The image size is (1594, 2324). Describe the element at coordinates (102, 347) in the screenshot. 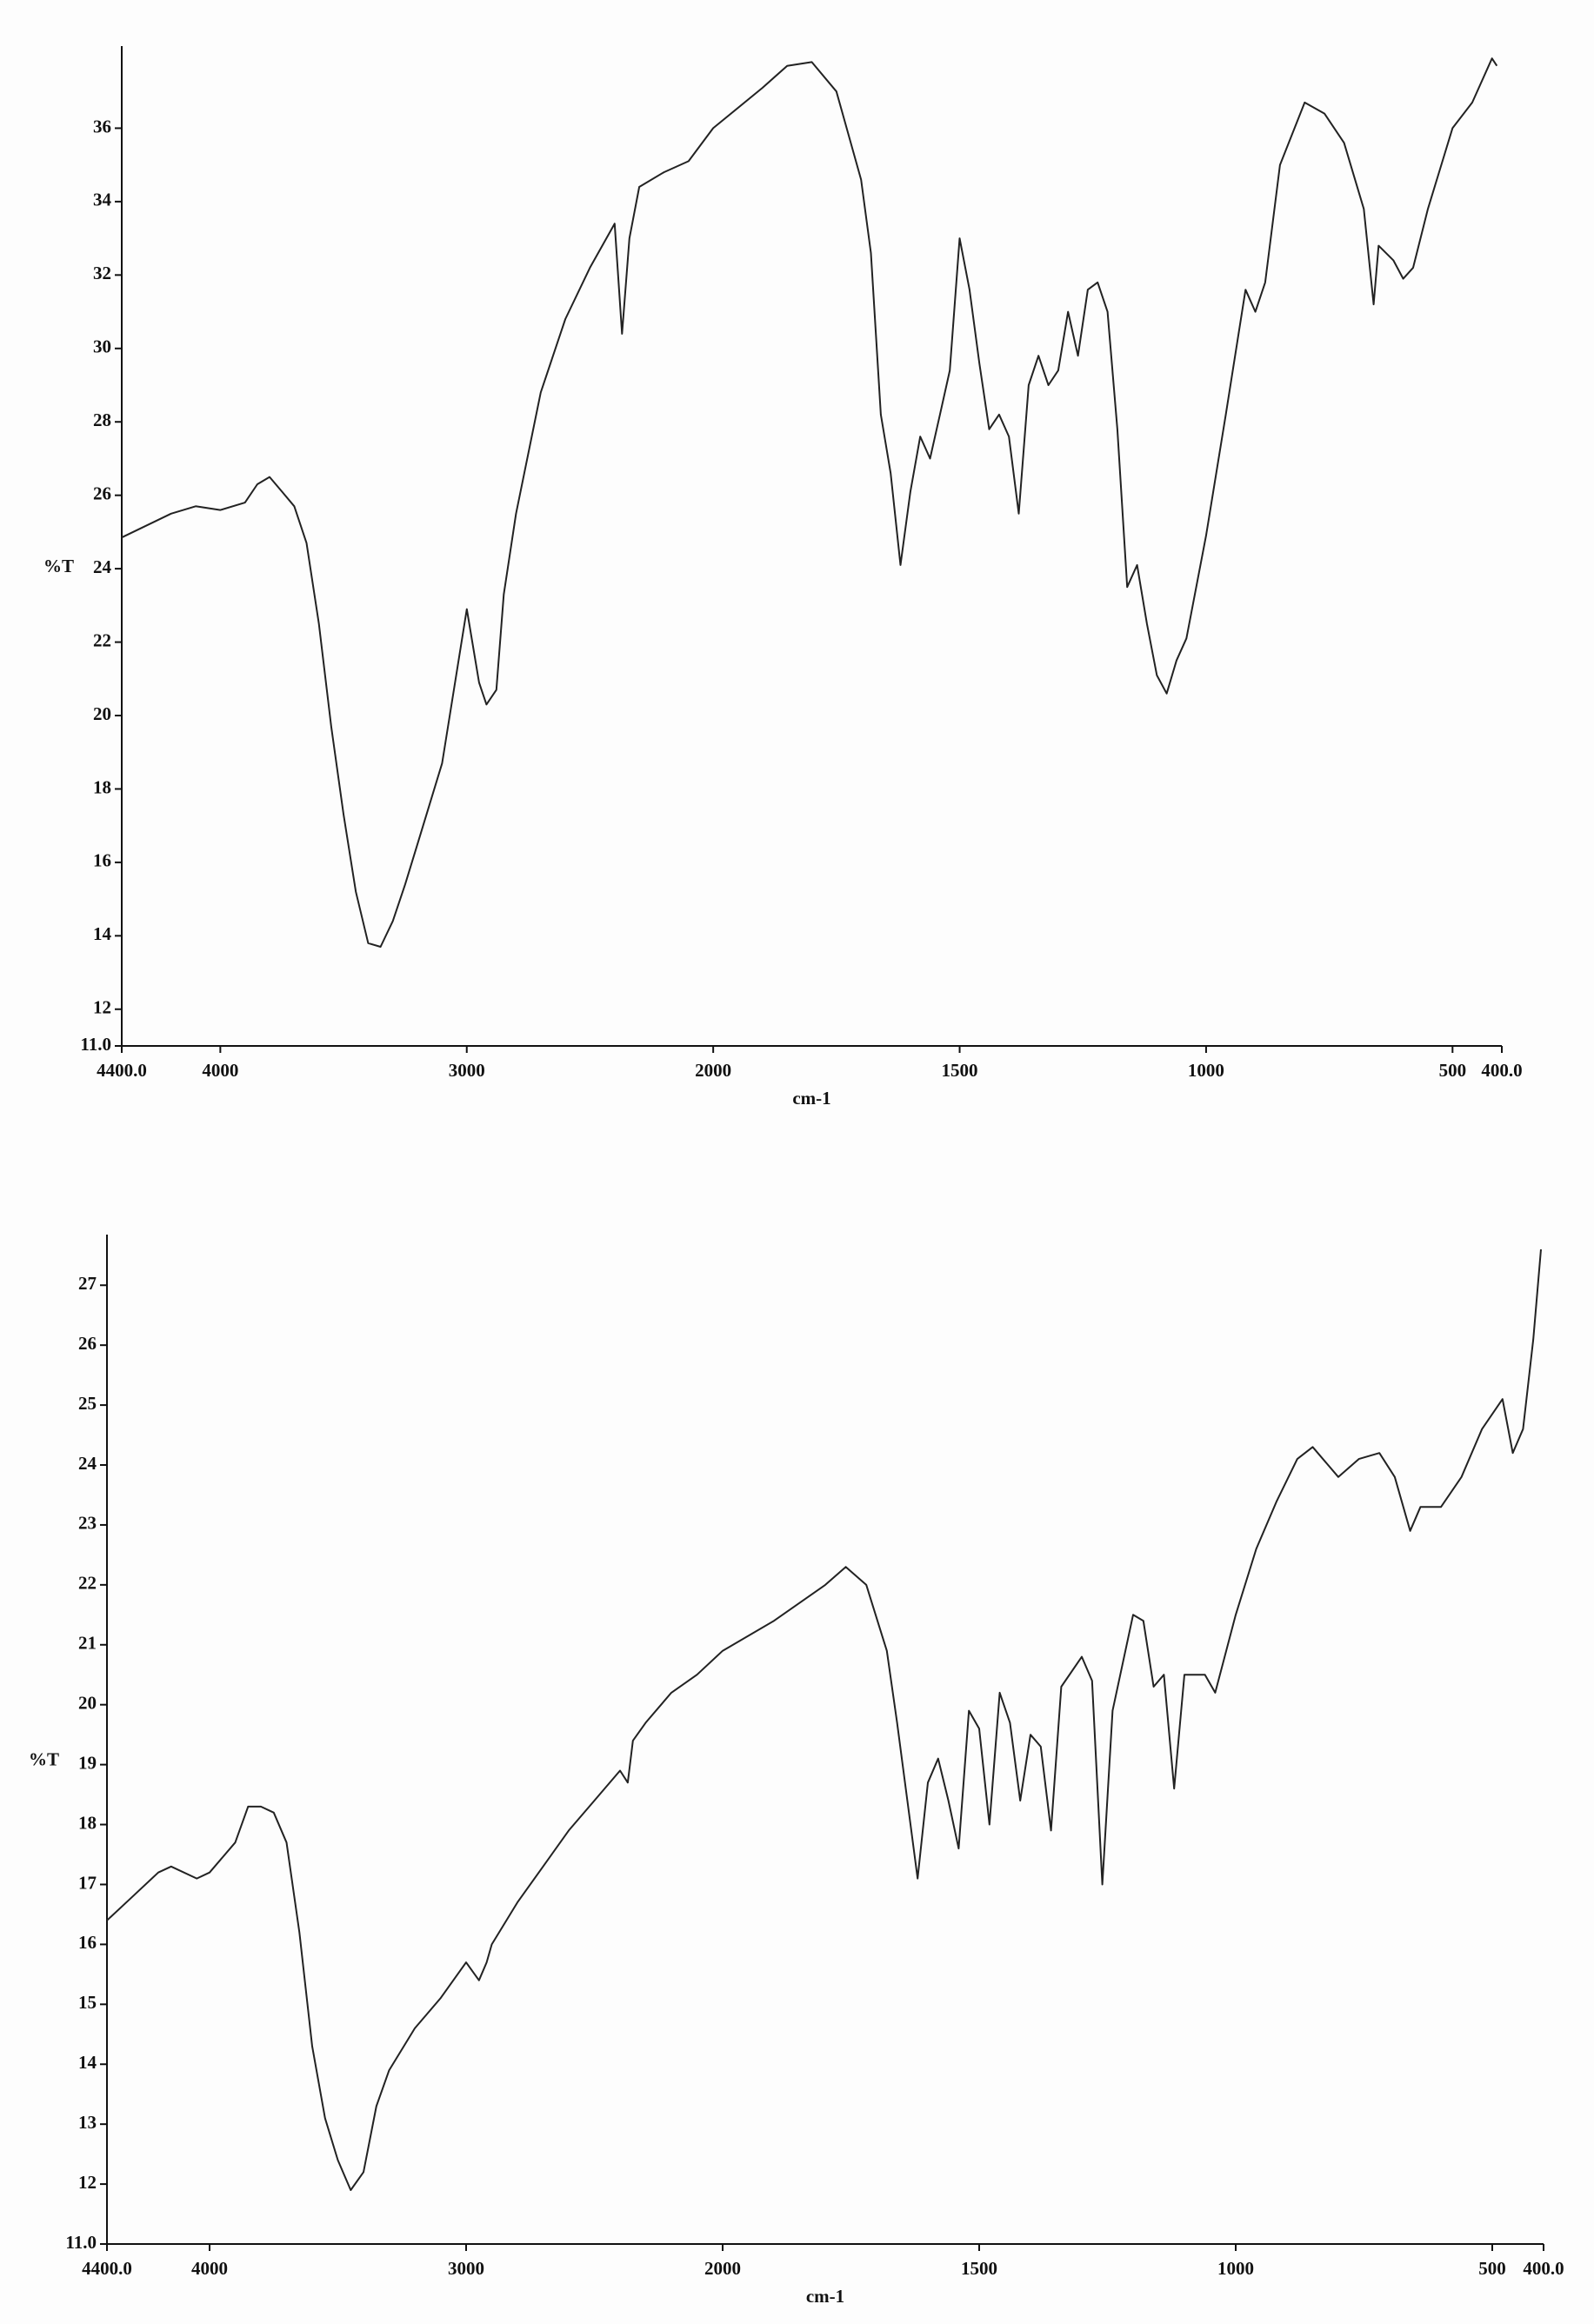

I see `y-tick-label: 30` at that location.